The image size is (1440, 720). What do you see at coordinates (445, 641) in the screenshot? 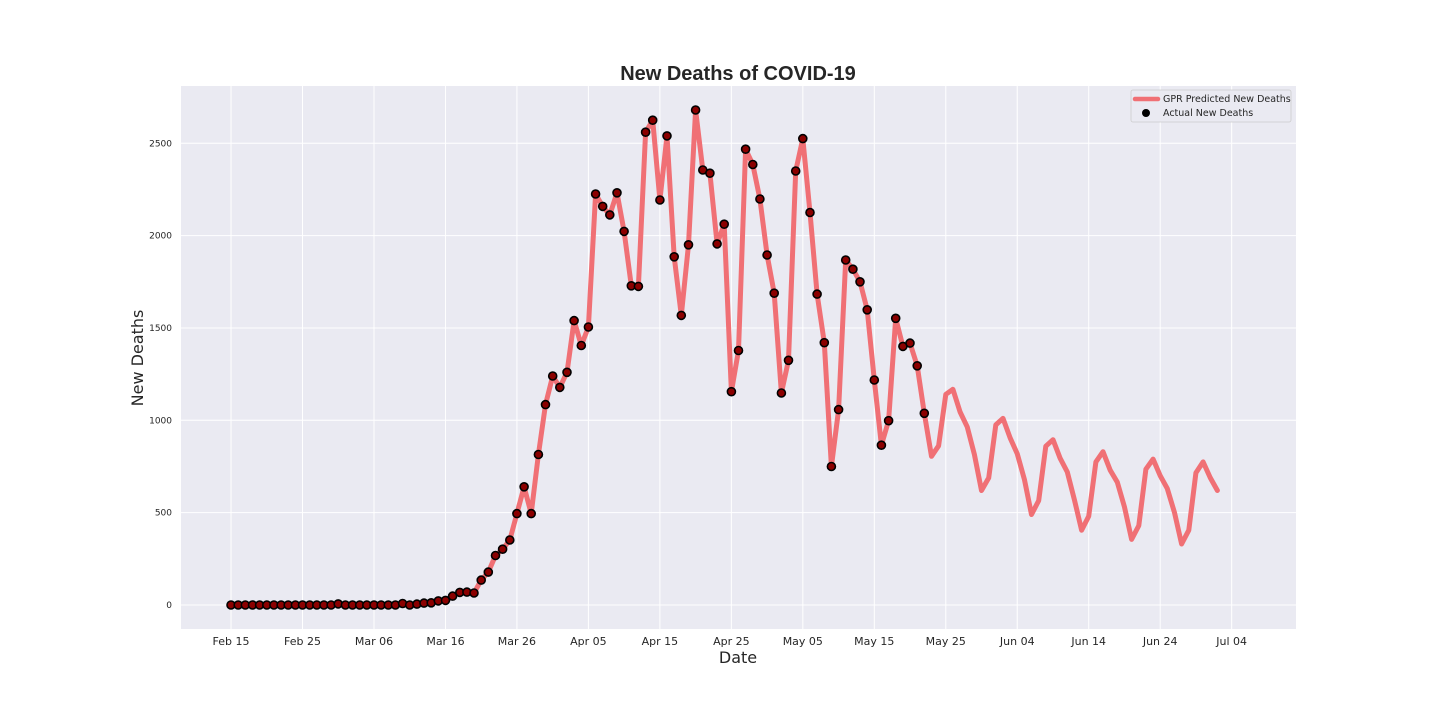
I see `x-tick-label: Mar 16` at bounding box center [445, 641].